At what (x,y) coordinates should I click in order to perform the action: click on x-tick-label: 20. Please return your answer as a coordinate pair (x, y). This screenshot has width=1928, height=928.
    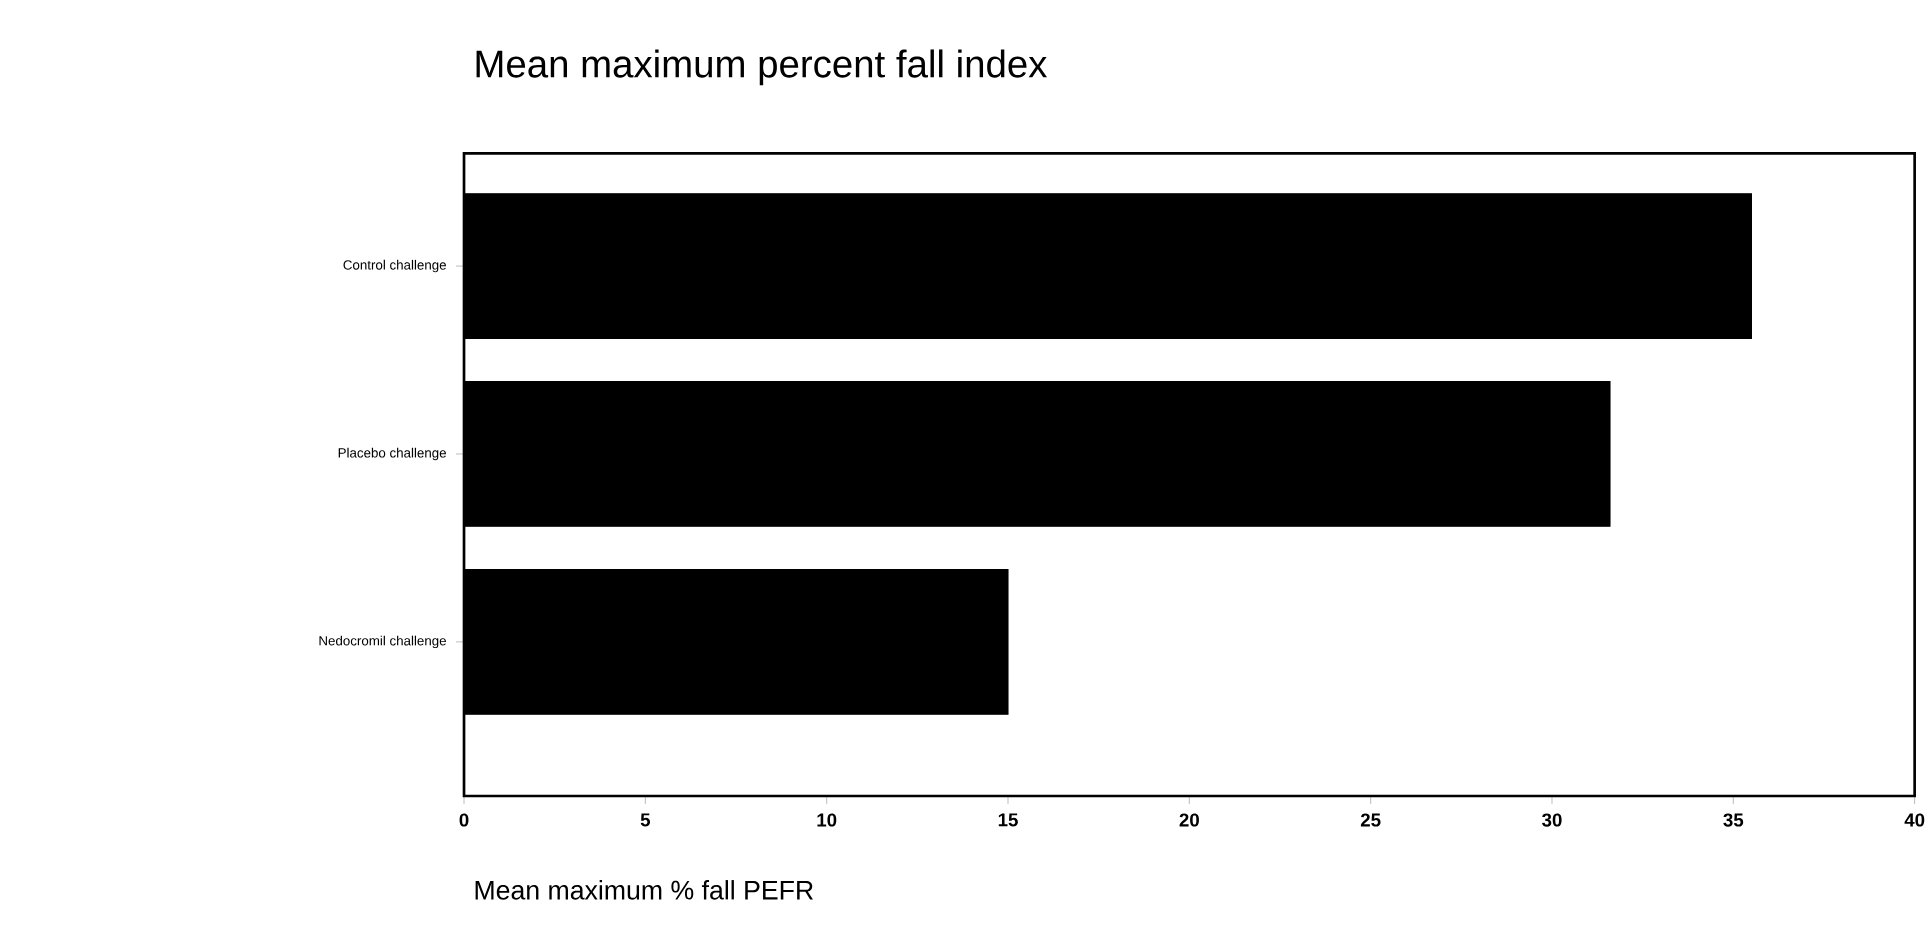
    Looking at the image, I should click on (1189, 820).